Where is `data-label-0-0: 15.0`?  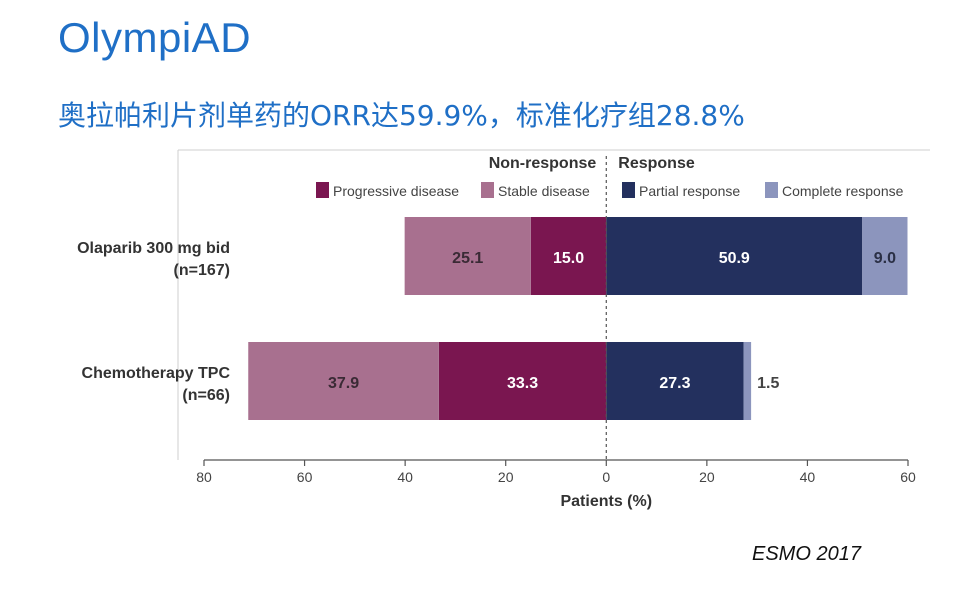 data-label-0-0: 15.0 is located at coordinates (568, 258).